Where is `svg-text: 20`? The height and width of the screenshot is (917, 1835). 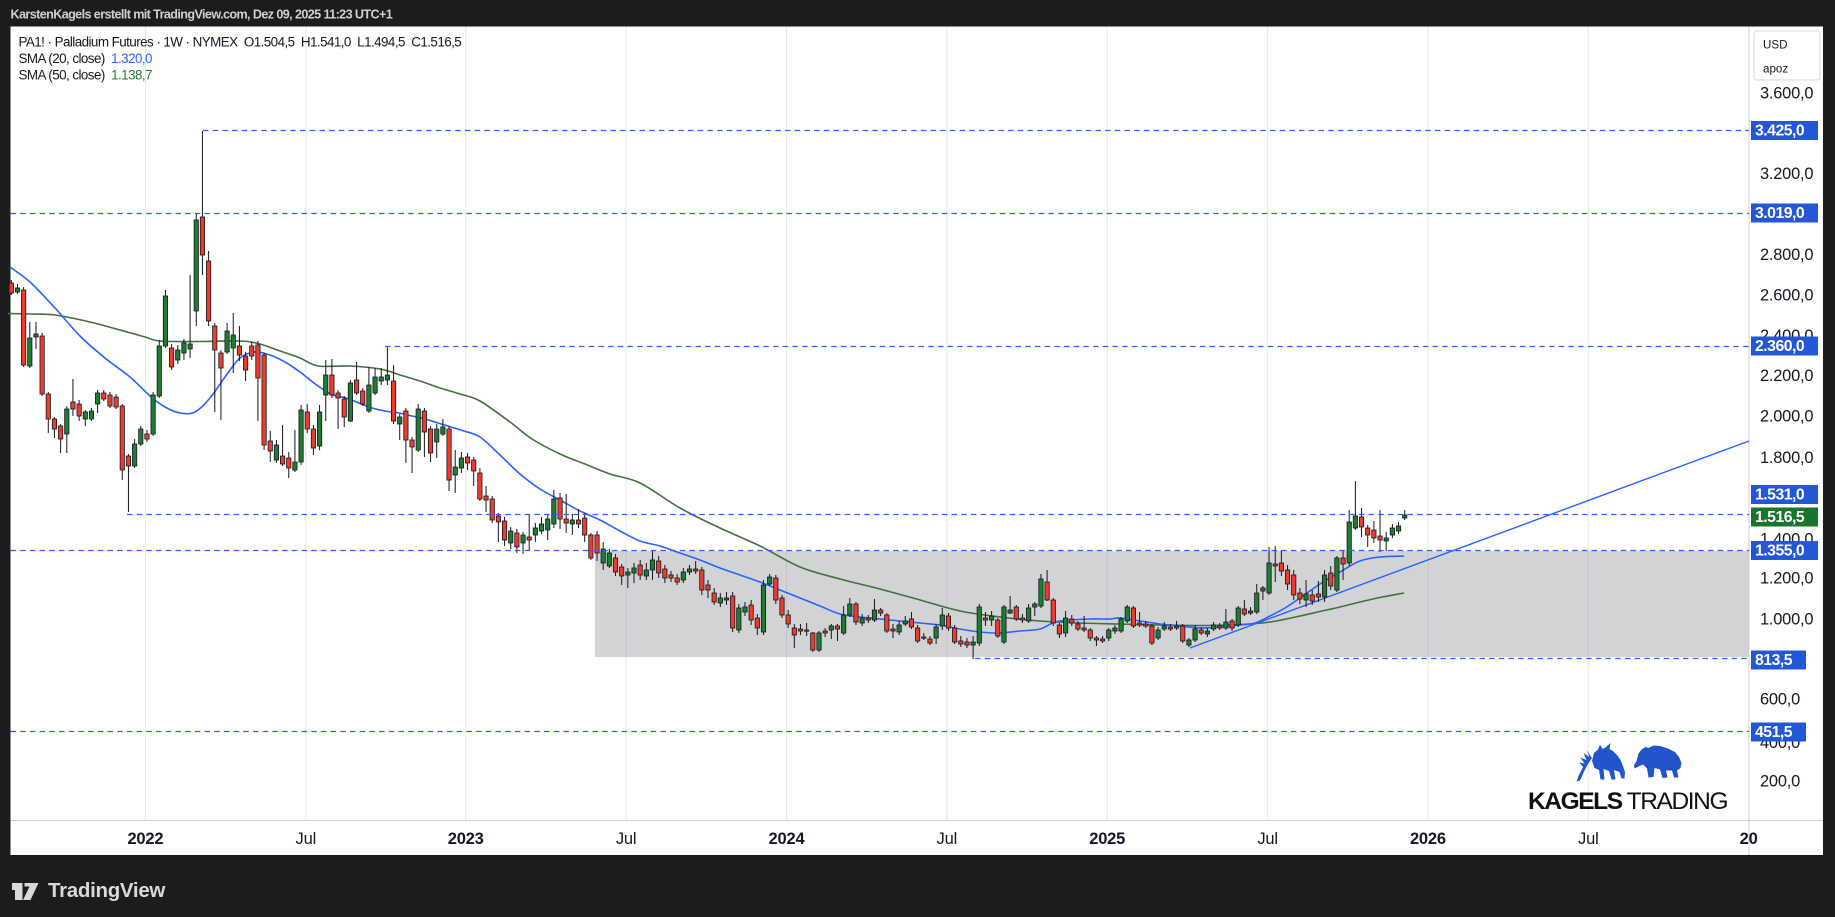 svg-text: 20 is located at coordinates (1749, 839).